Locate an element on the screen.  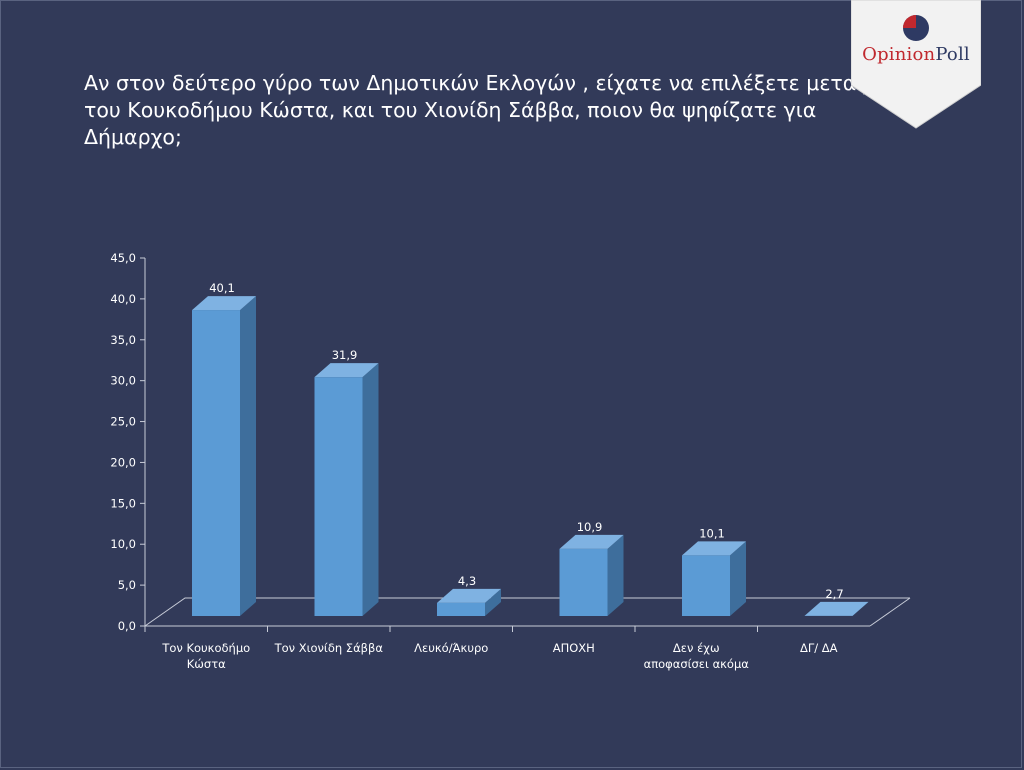
y-tick-label: 25,0 is located at coordinates (123, 422).